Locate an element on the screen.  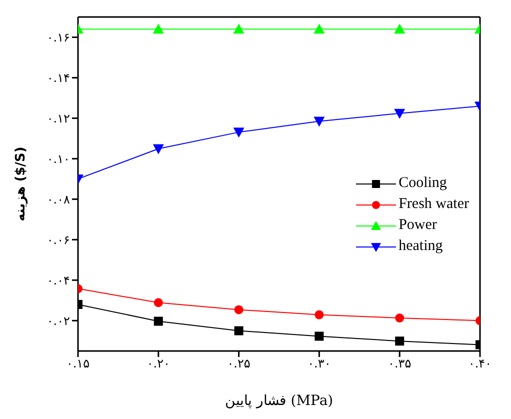
y-tick-label: ۰.۱۶ is located at coordinates (58, 37).